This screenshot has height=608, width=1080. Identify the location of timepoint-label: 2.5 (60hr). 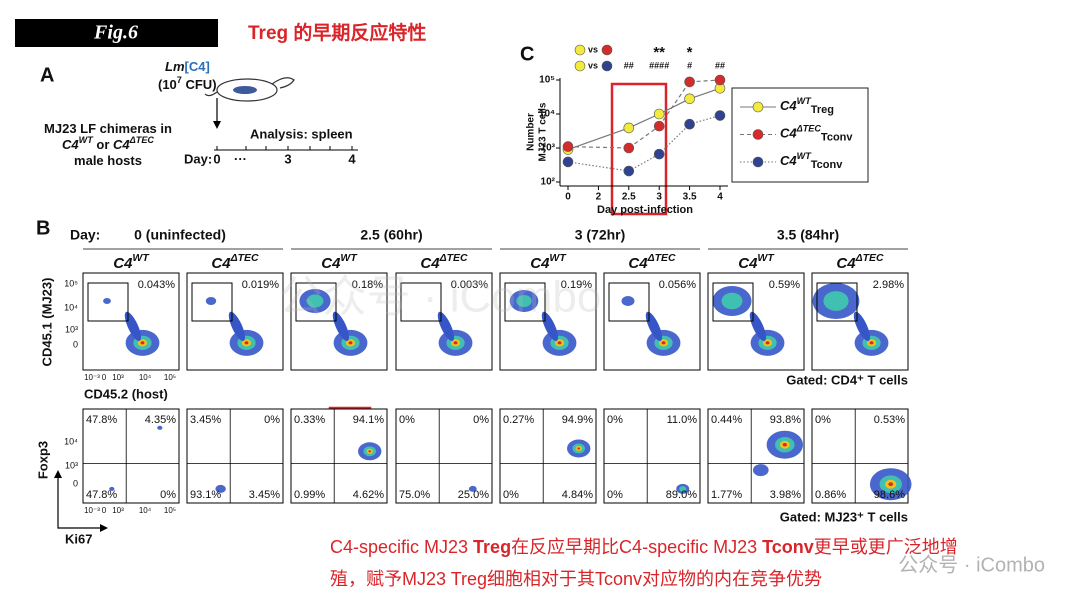
(391, 235).